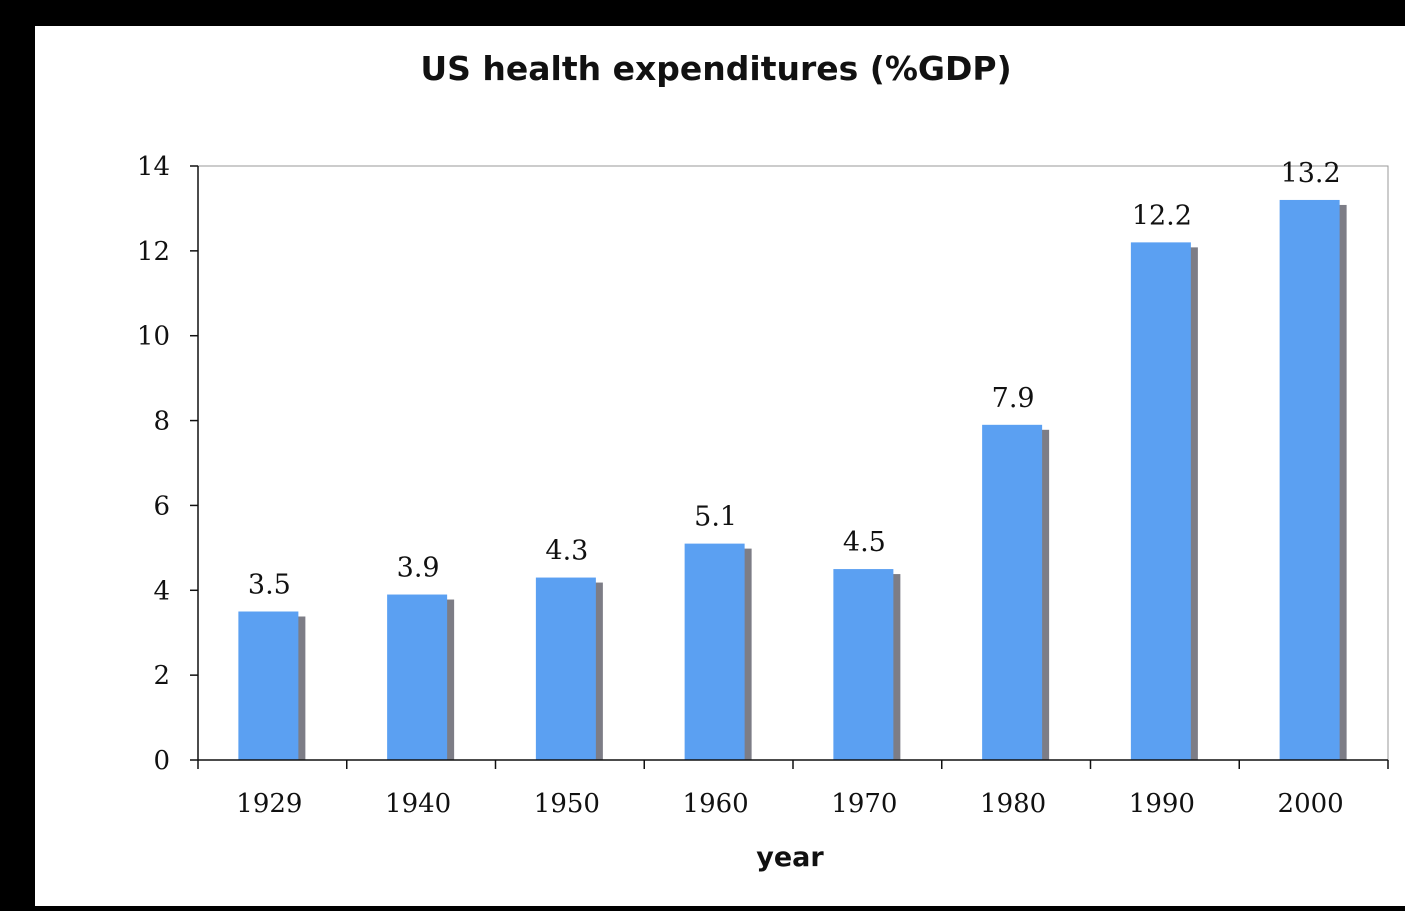  I want to click on chart-title: US health expenditures (%GDP), so click(715, 68).